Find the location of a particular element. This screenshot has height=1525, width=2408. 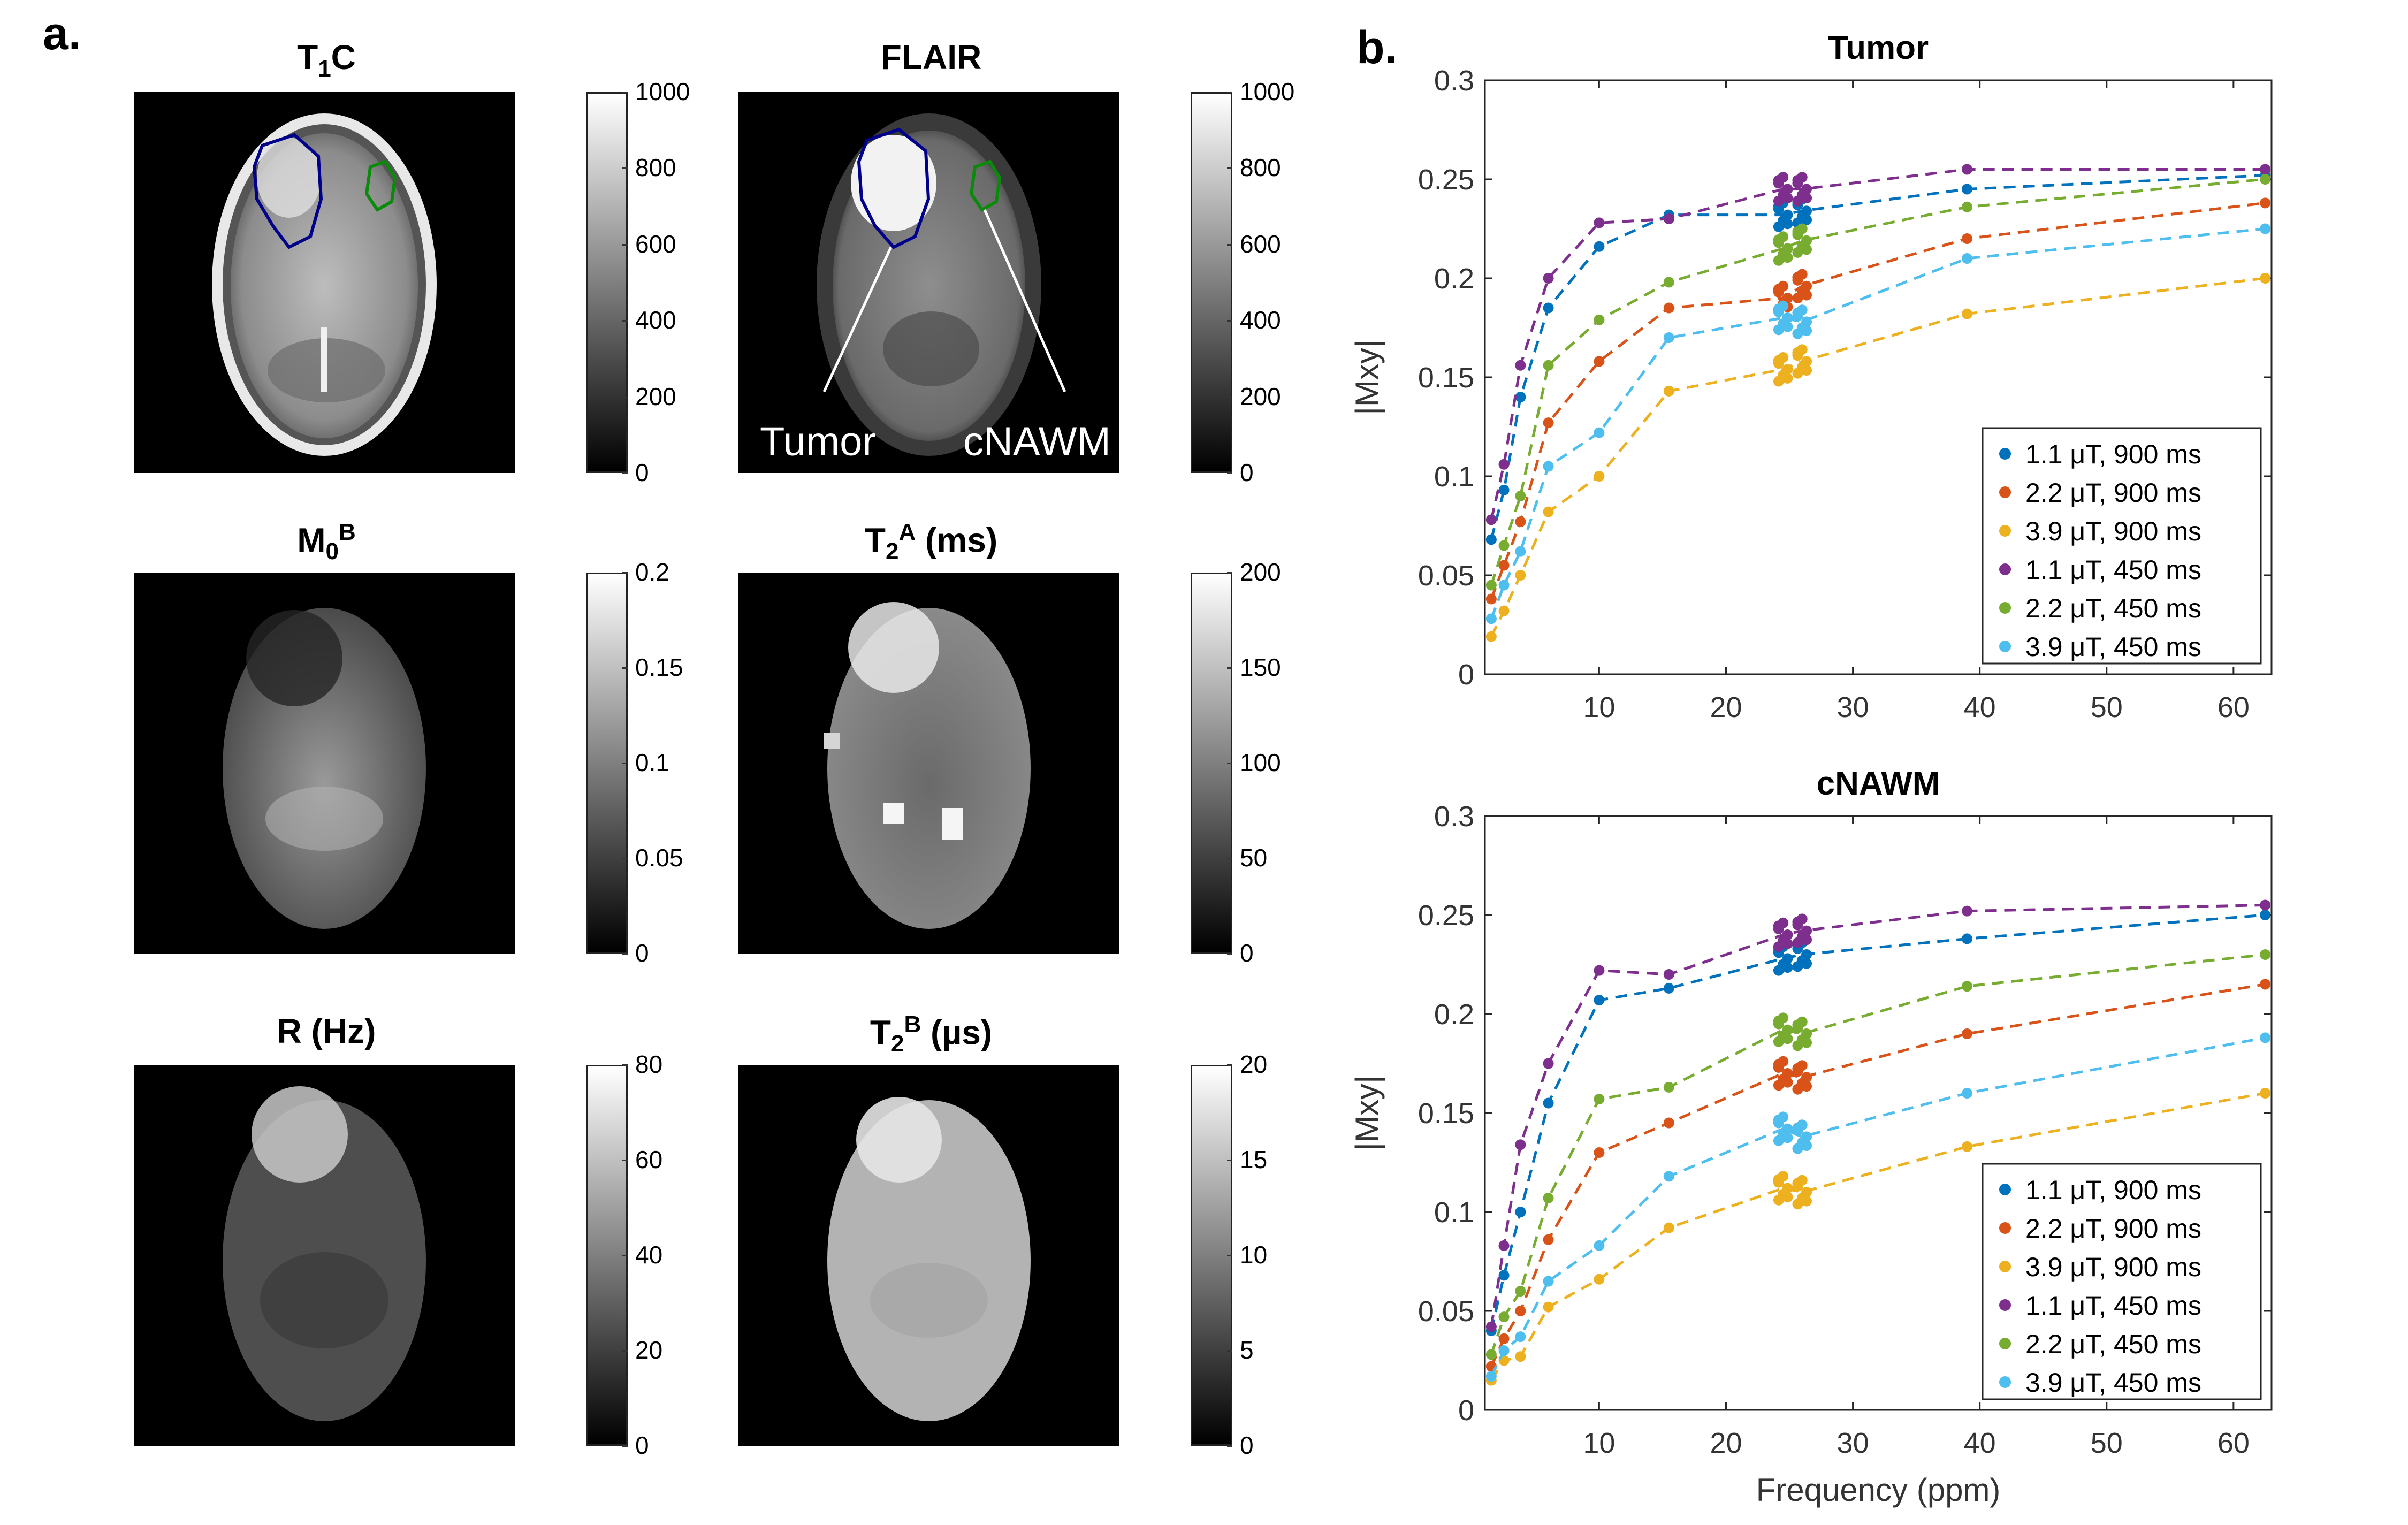

x-tick-label: 60 is located at coordinates (2234, 1443).